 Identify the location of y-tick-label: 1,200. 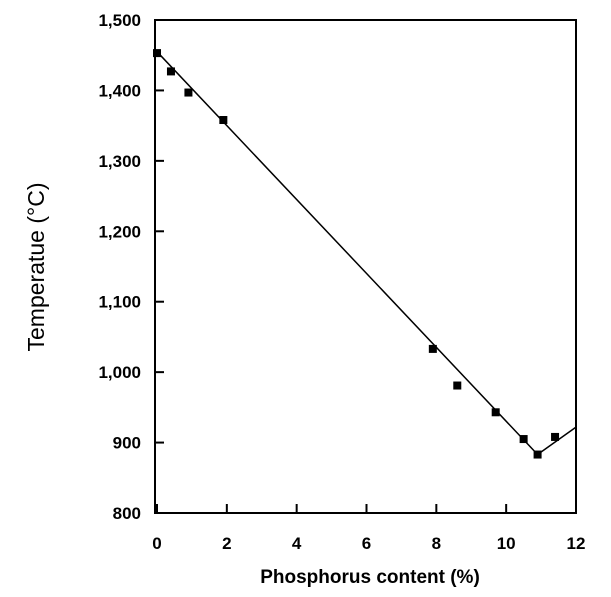
(119, 231).